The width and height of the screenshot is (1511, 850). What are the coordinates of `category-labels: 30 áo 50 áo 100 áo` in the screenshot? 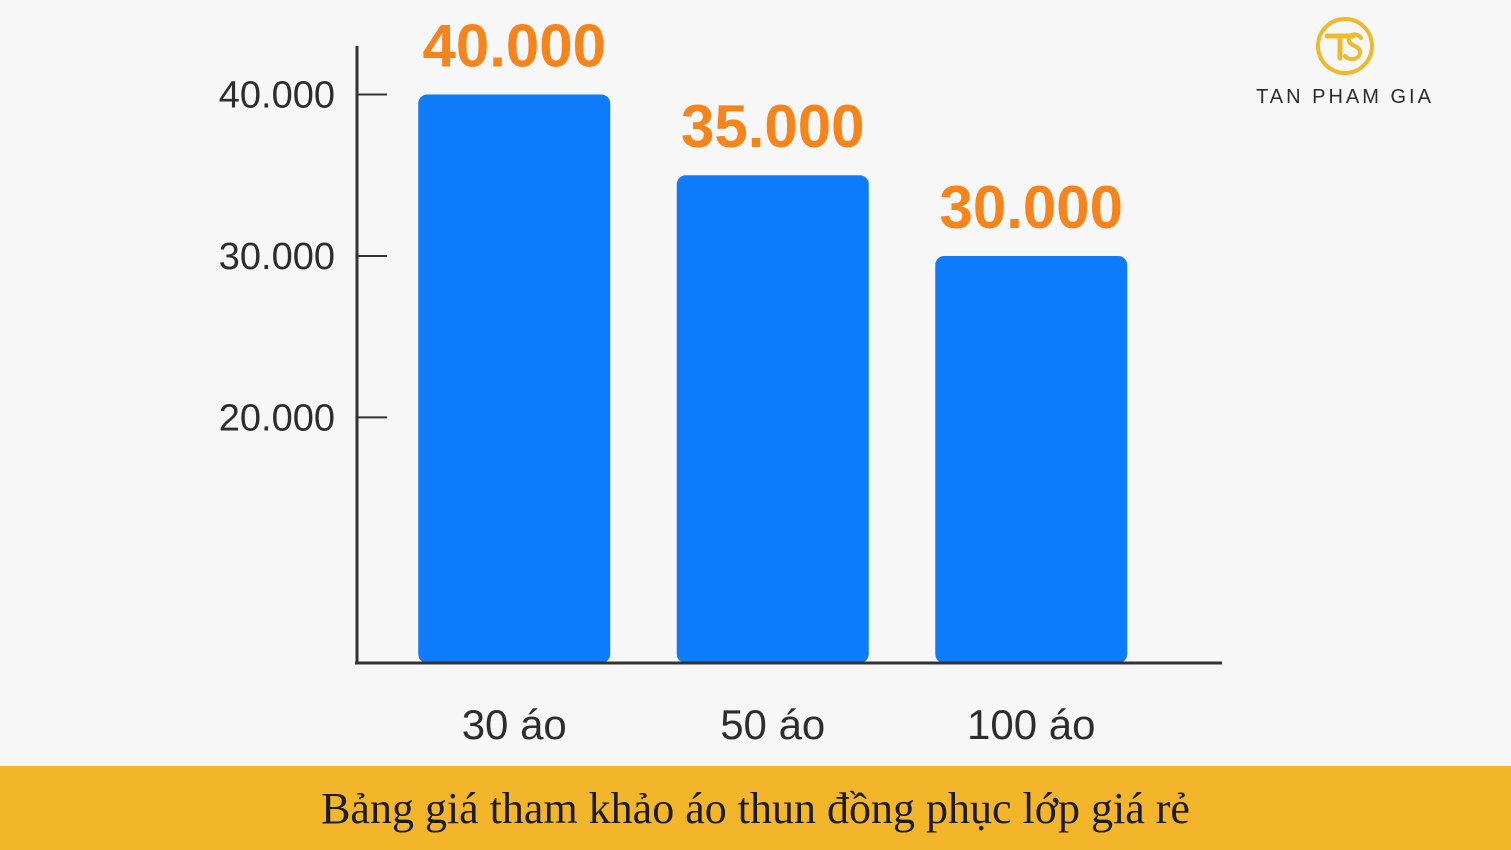 It's located at (779, 724).